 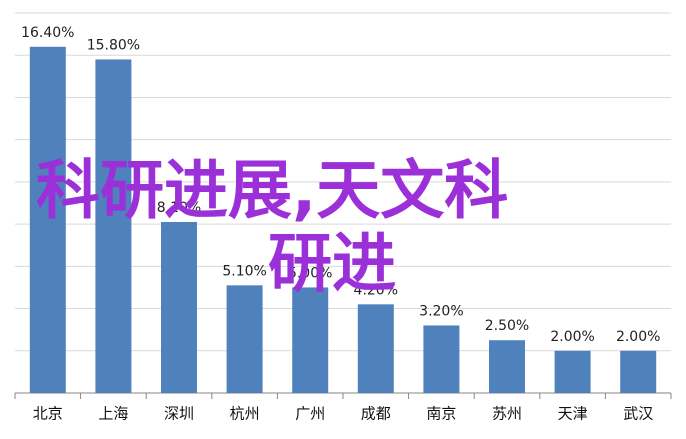 I want to click on x-tick-label: 杭州, so click(x=245, y=414).